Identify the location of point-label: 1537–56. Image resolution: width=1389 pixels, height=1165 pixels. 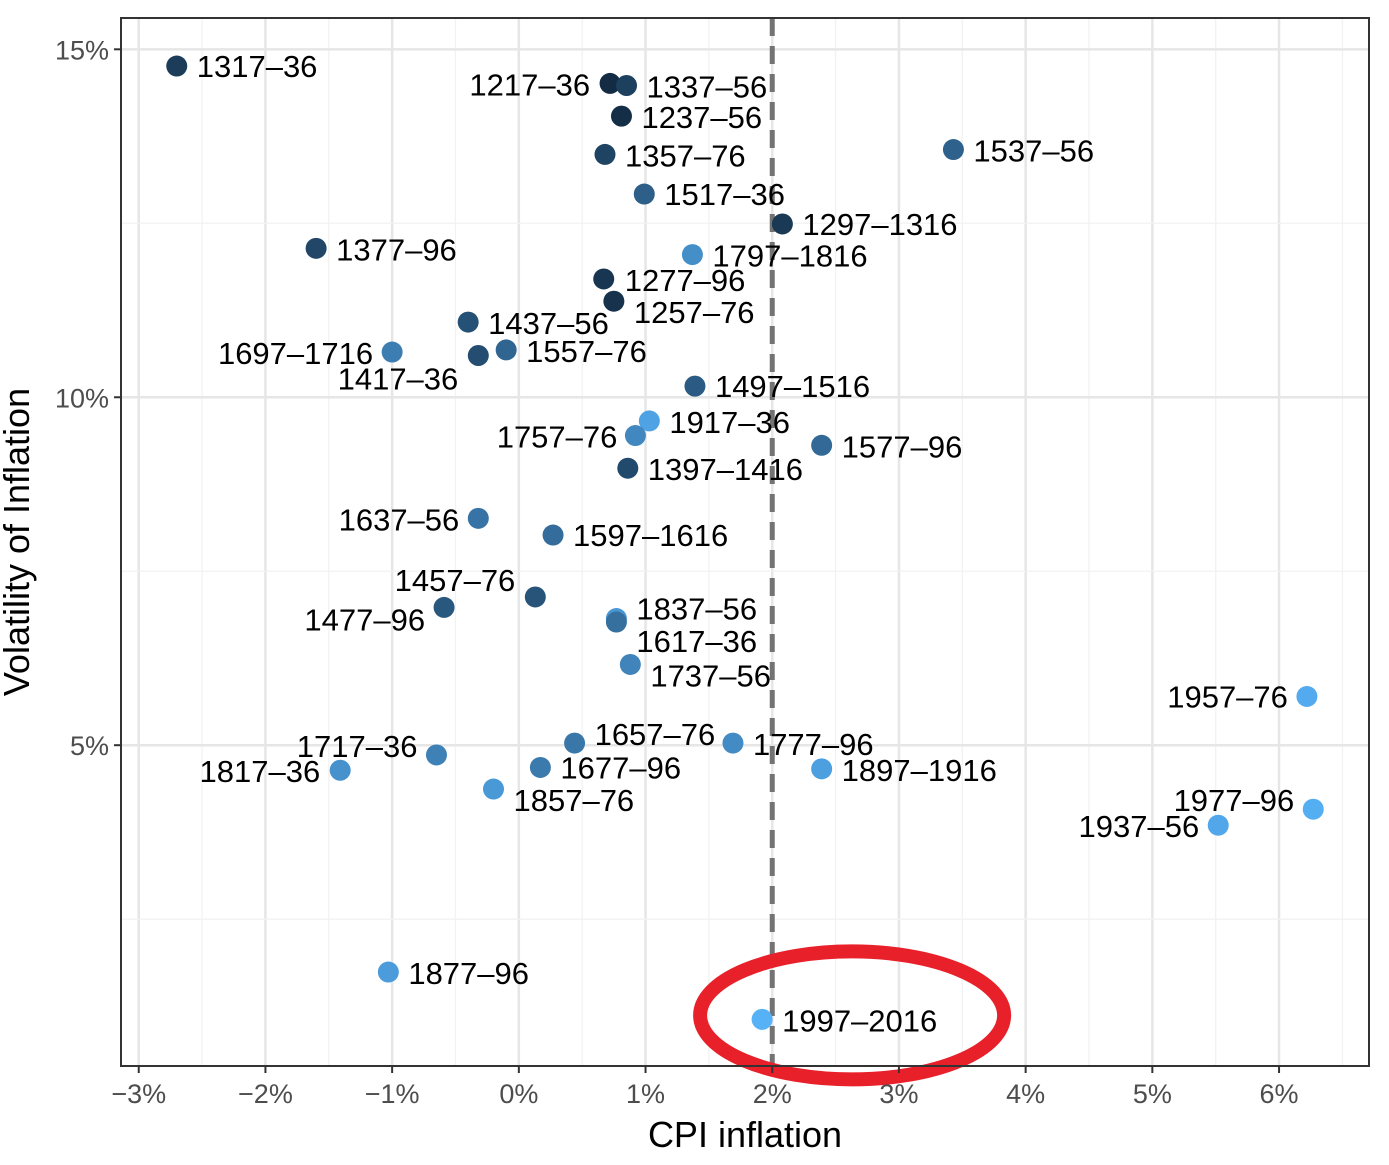
(1033, 151).